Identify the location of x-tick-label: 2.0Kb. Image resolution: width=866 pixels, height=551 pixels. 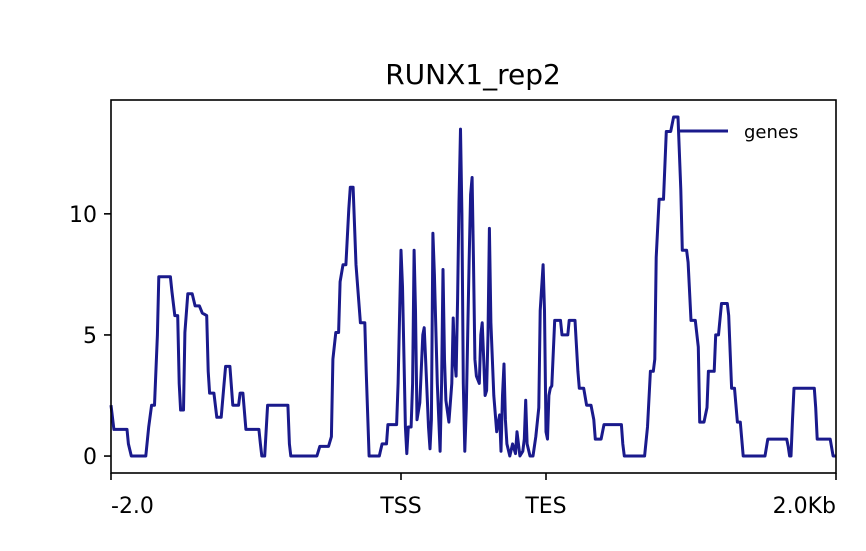
(804, 506).